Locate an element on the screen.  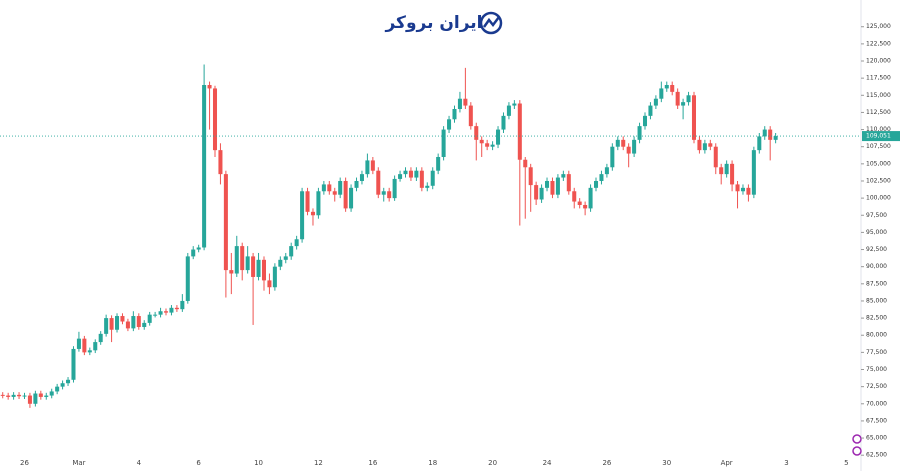
y-tick-label: 122,500 is located at coordinates (878, 43).